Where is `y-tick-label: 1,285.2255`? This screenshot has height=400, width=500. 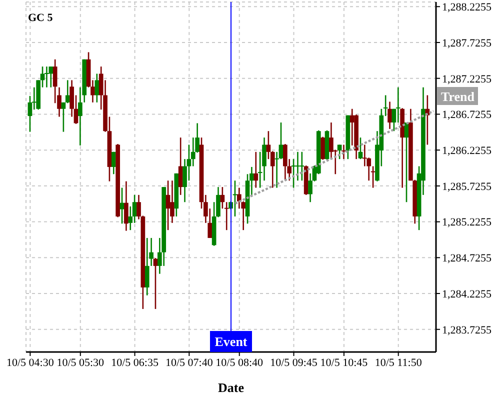
y-tick-label: 1,285.2255 is located at coordinates (467, 222).